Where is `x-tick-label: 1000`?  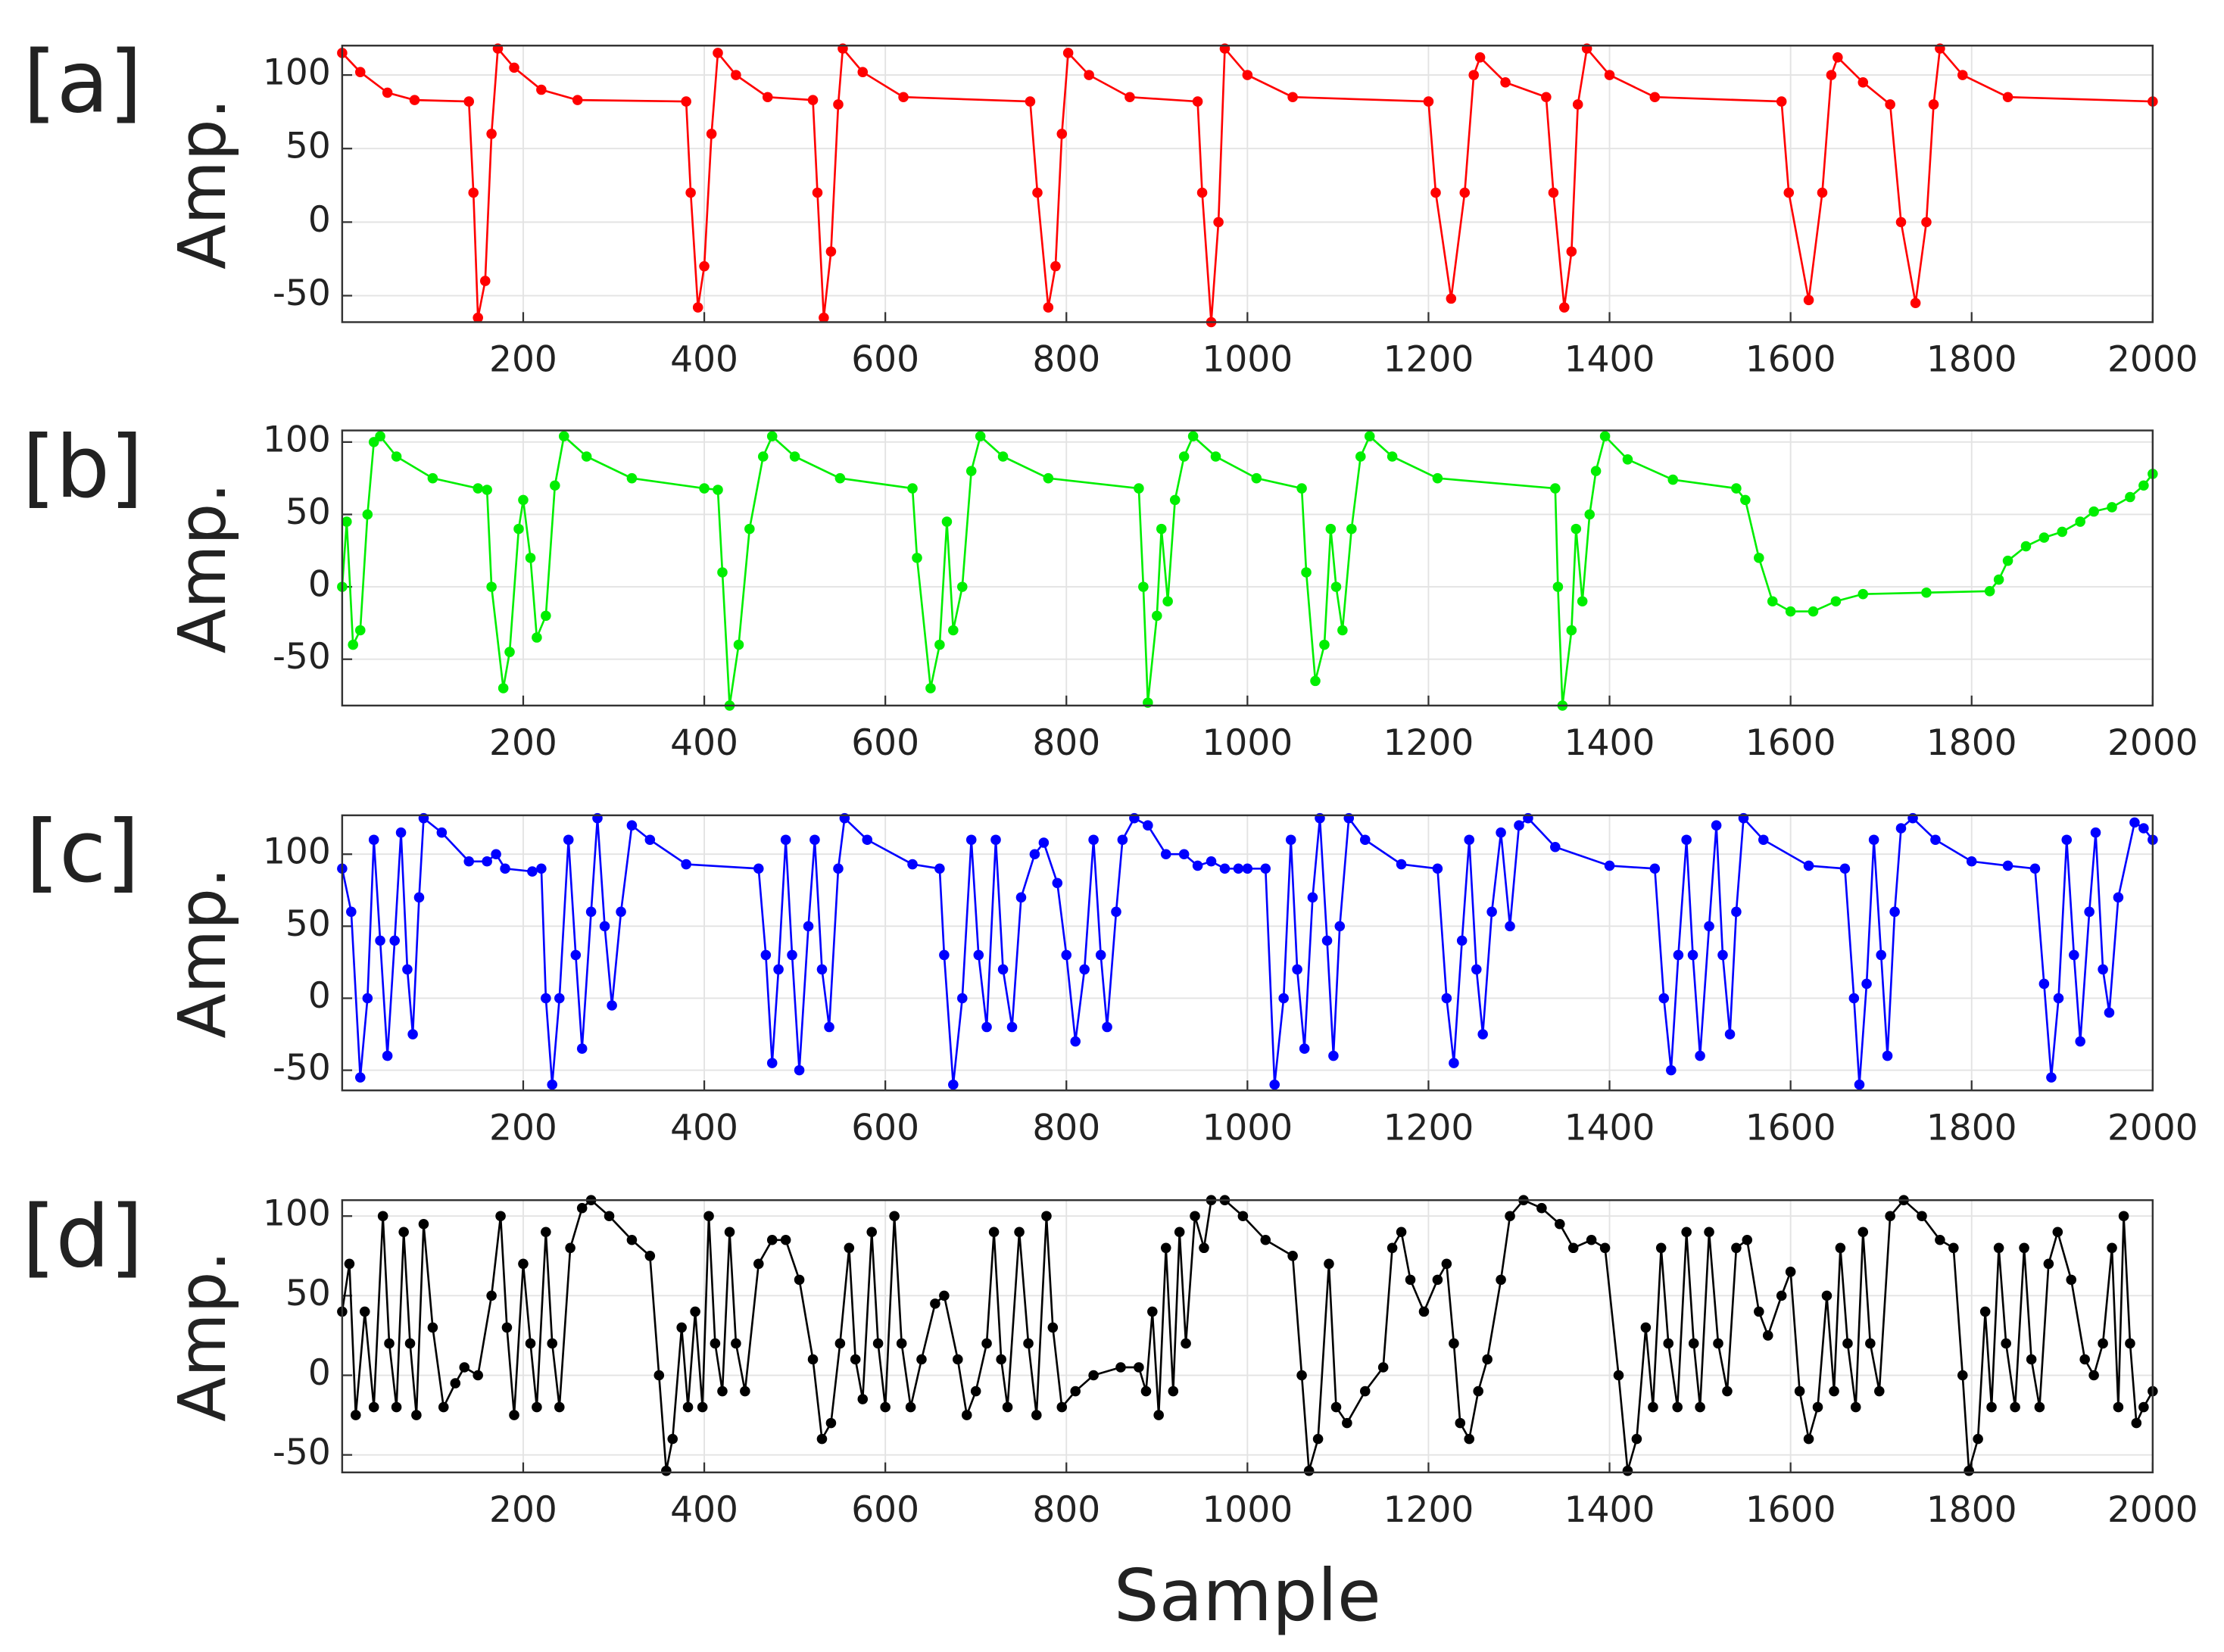
x-tick-label: 1000 is located at coordinates (1247, 360).